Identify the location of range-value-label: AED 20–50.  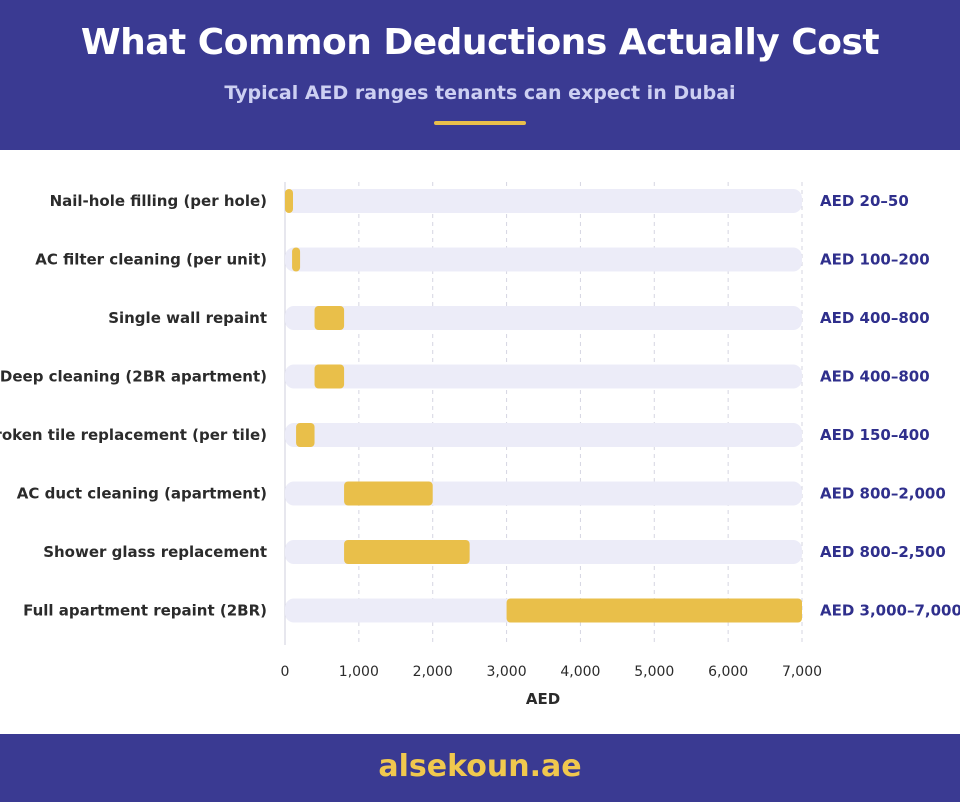
(864, 201).